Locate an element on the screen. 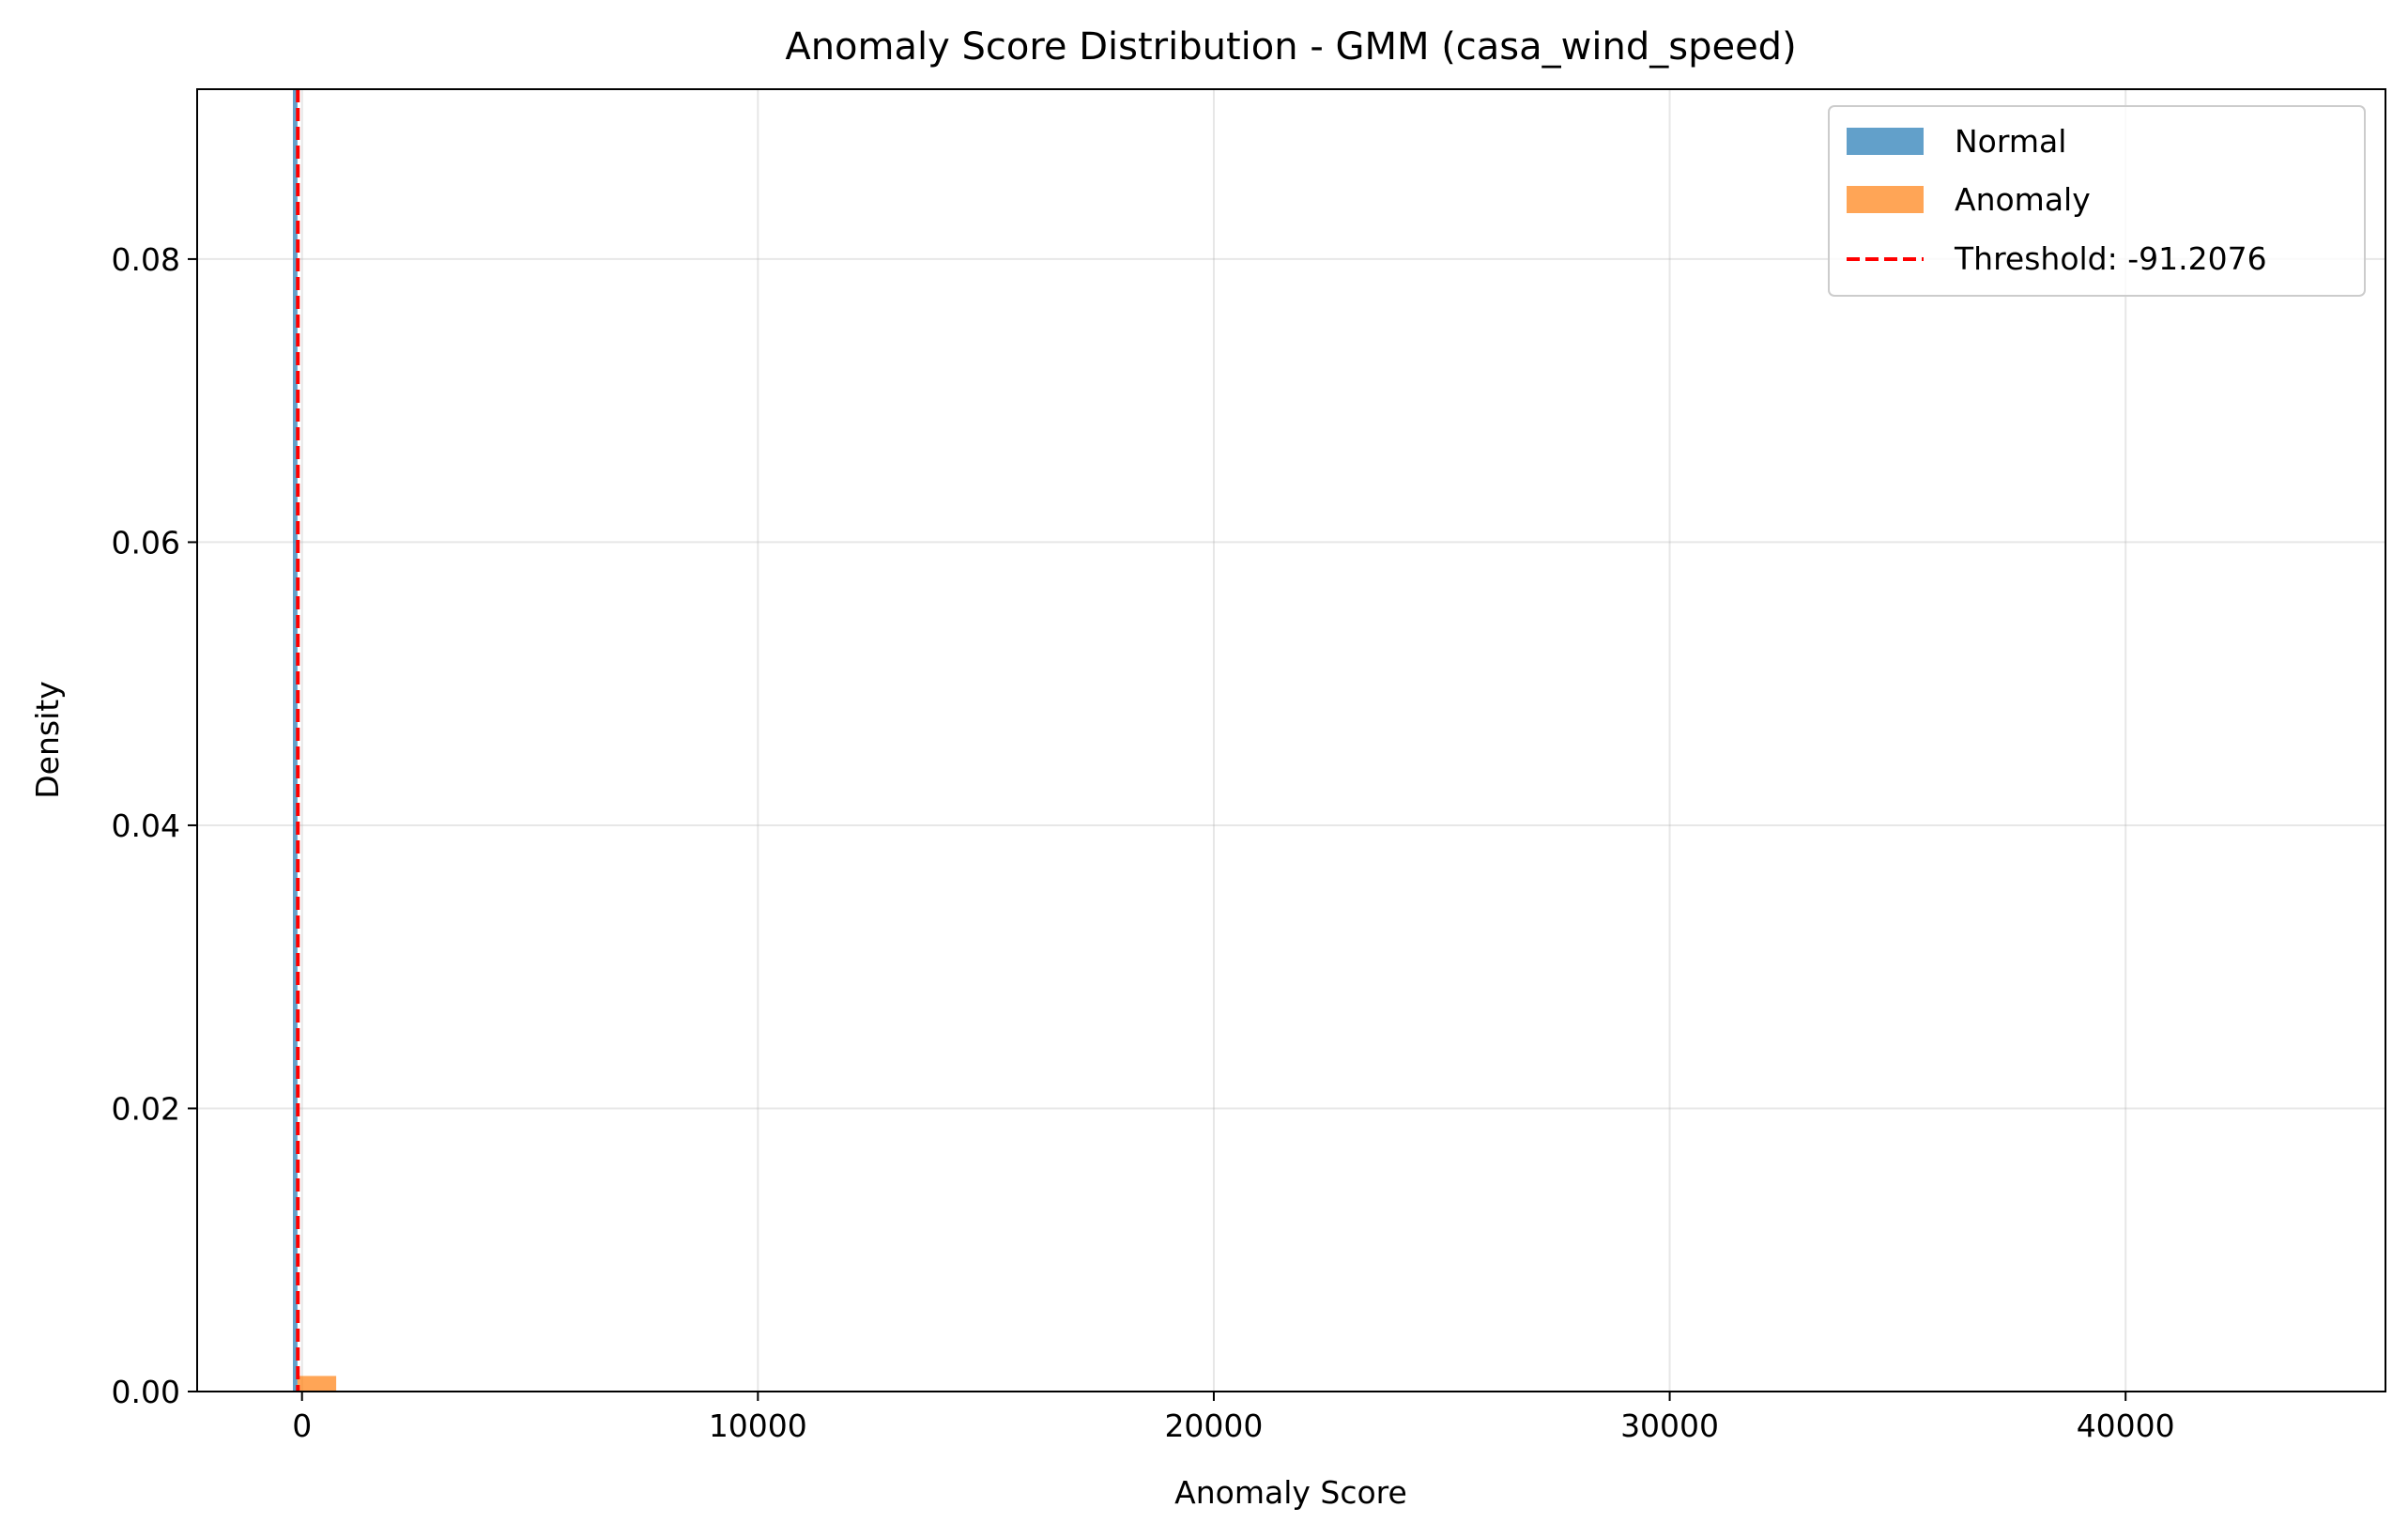  legend-label-normal: Normal is located at coordinates (2011, 141).